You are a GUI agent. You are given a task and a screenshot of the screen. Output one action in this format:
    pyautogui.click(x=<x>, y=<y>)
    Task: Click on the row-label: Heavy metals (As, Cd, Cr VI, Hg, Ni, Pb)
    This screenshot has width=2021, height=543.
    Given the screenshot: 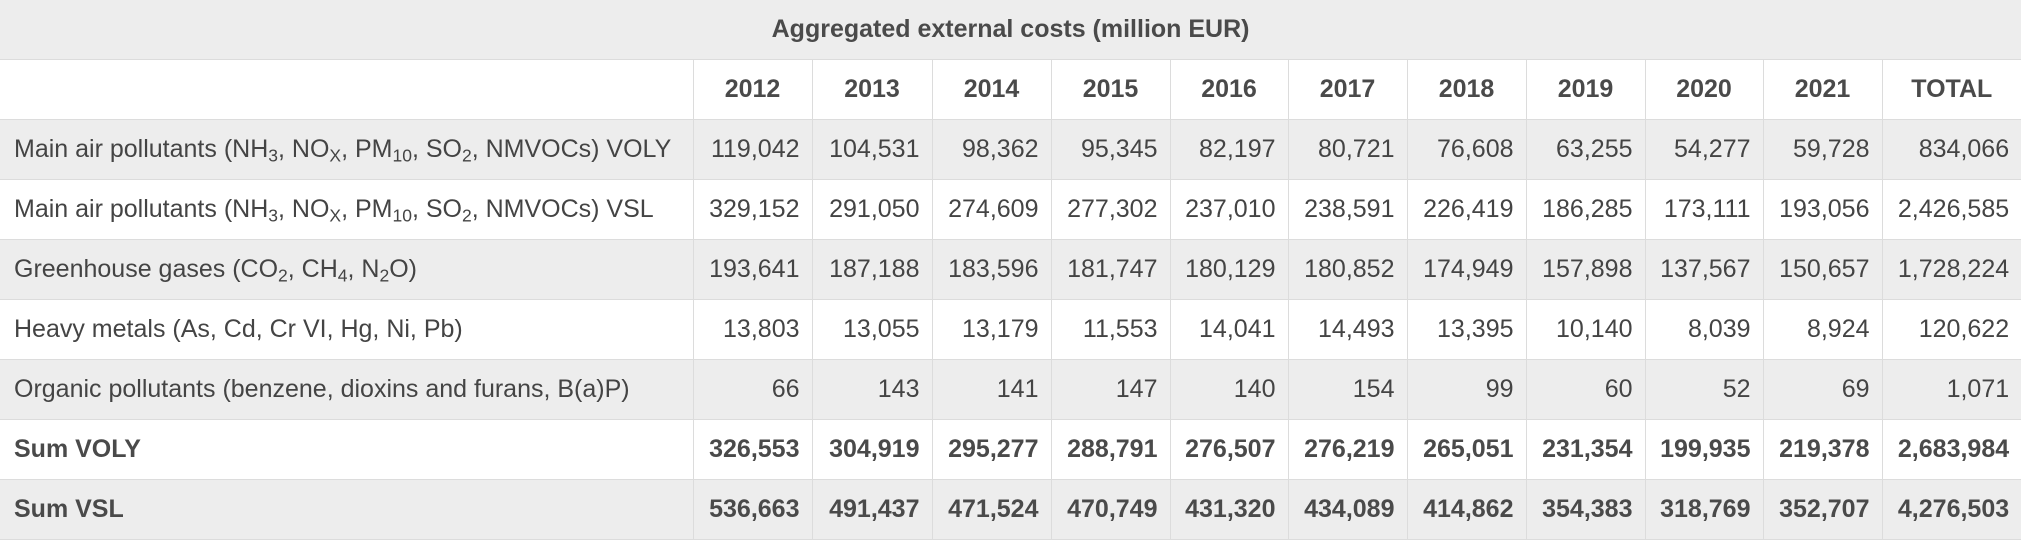 What is the action you would take?
    pyautogui.click(x=347, y=329)
    